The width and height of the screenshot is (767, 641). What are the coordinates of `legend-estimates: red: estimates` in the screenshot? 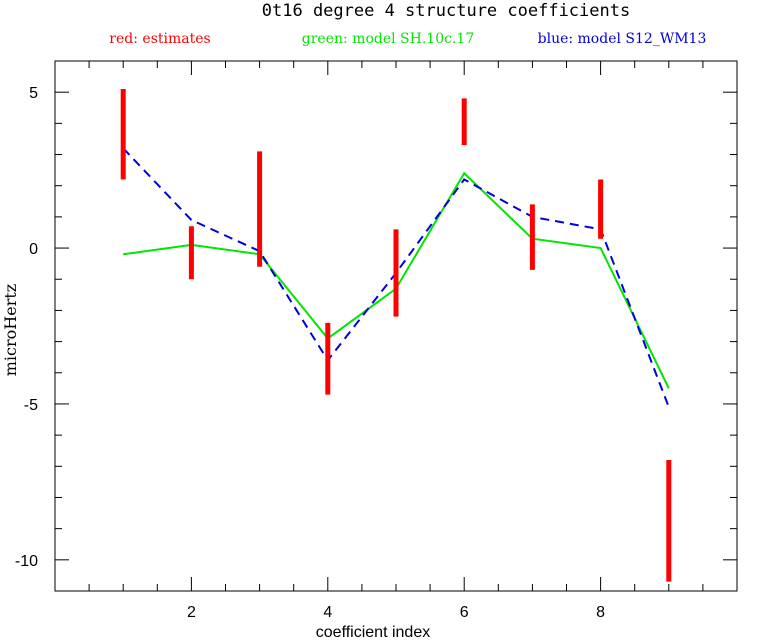 It's located at (159, 39).